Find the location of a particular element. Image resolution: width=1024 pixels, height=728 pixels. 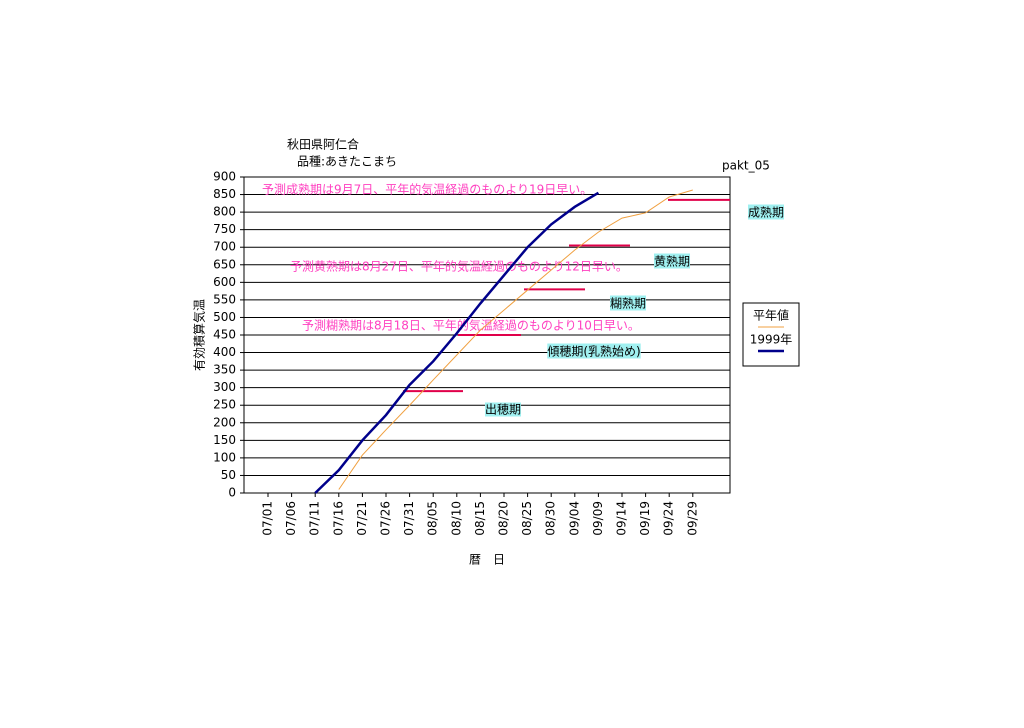

x-tick-label: 08/30 is located at coordinates (551, 518).